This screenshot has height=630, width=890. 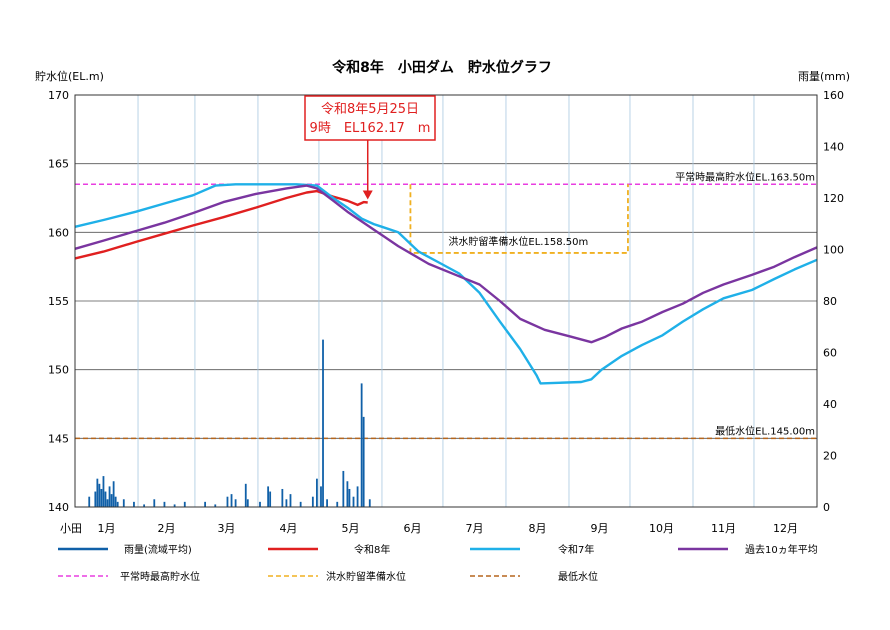 What do you see at coordinates (370, 109) in the screenshot?
I see `callout-date: 令和8年5月25日` at bounding box center [370, 109].